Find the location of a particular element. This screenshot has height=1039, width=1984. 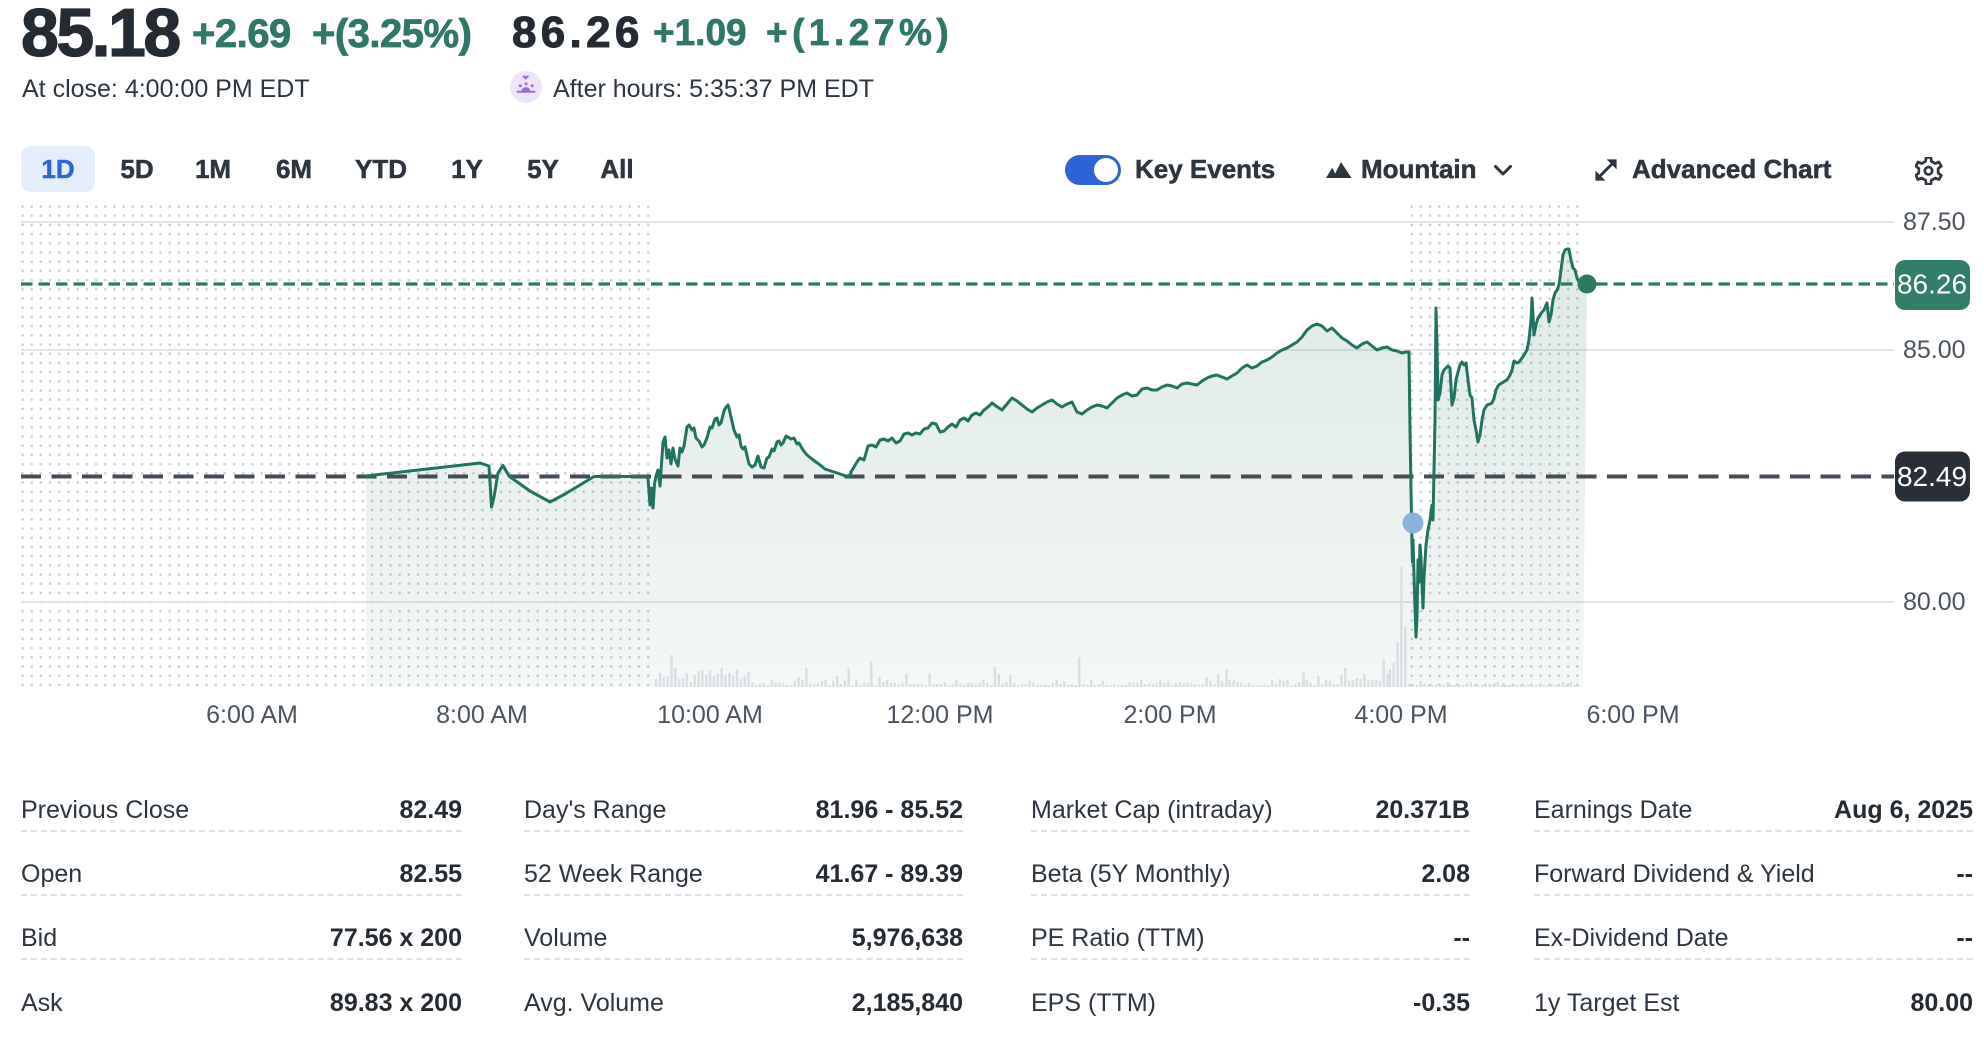

svg-text: 8:00 AM is located at coordinates (482, 715).